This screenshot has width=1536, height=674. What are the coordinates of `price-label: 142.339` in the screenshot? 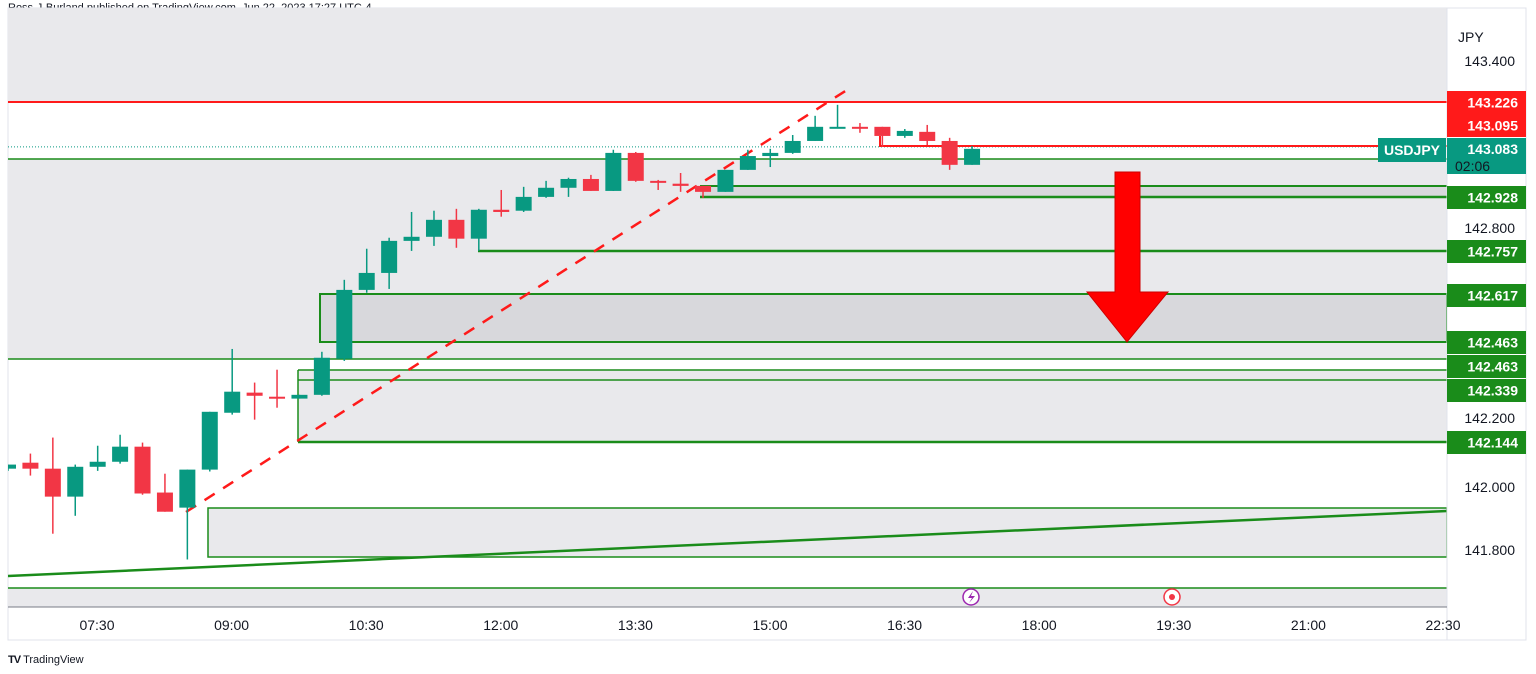 It's located at (1486, 390).